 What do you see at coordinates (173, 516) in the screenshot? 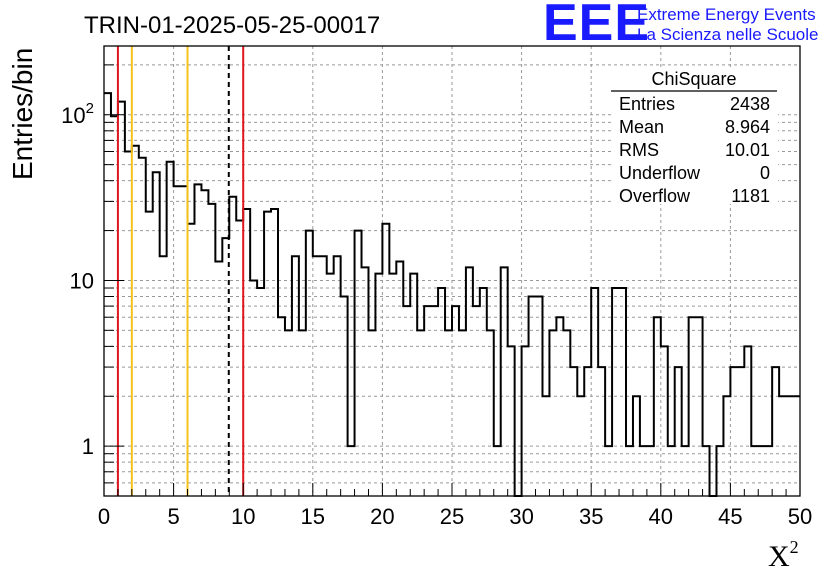
I see `x-tick-label: 5` at bounding box center [173, 516].